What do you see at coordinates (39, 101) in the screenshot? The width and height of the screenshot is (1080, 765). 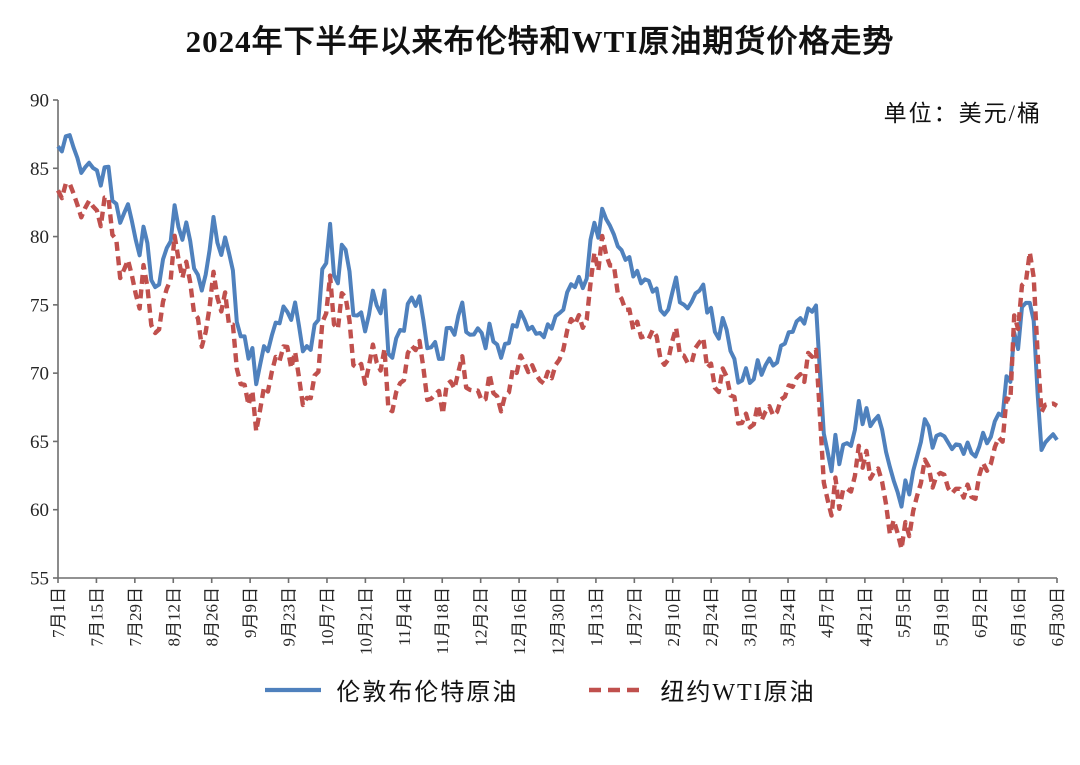 I see `y-tick-label: 90` at bounding box center [39, 101].